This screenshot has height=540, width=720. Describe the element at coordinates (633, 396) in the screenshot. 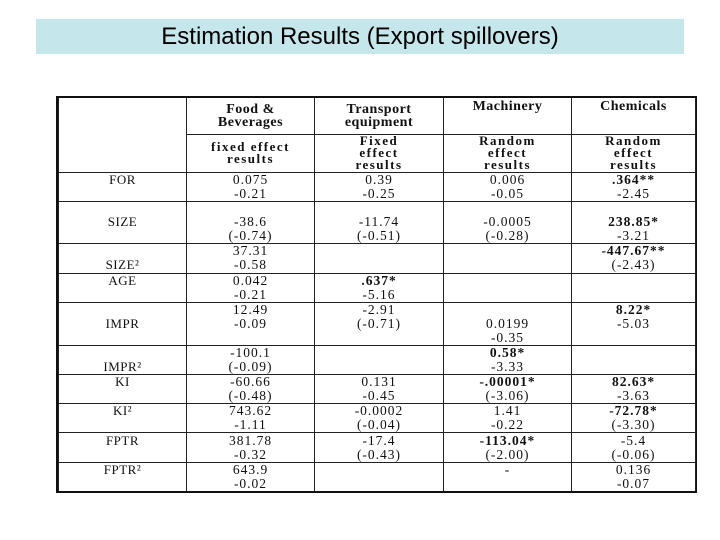

I see `value-cell: -3.63` at that location.